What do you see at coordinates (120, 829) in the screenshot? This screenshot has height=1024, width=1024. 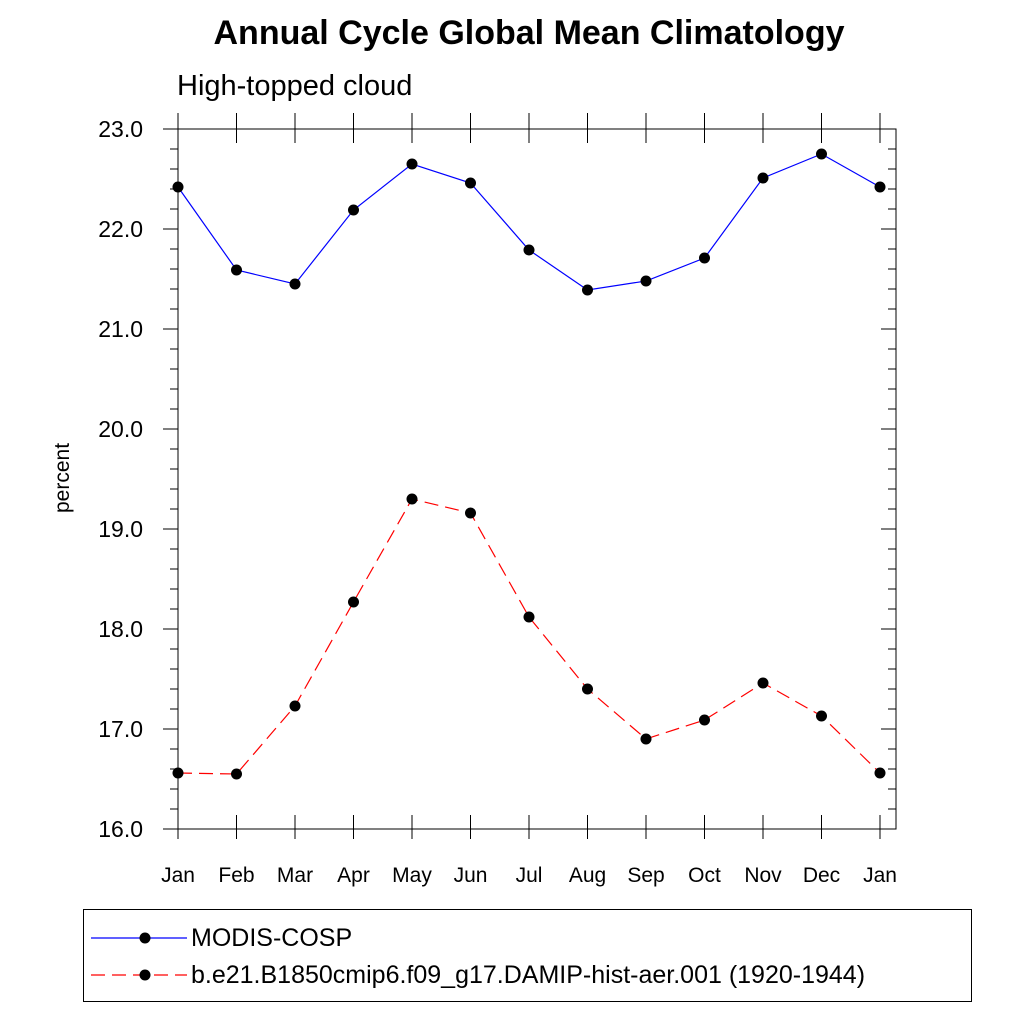 I see `y-tick-label: 16.0` at bounding box center [120, 829].